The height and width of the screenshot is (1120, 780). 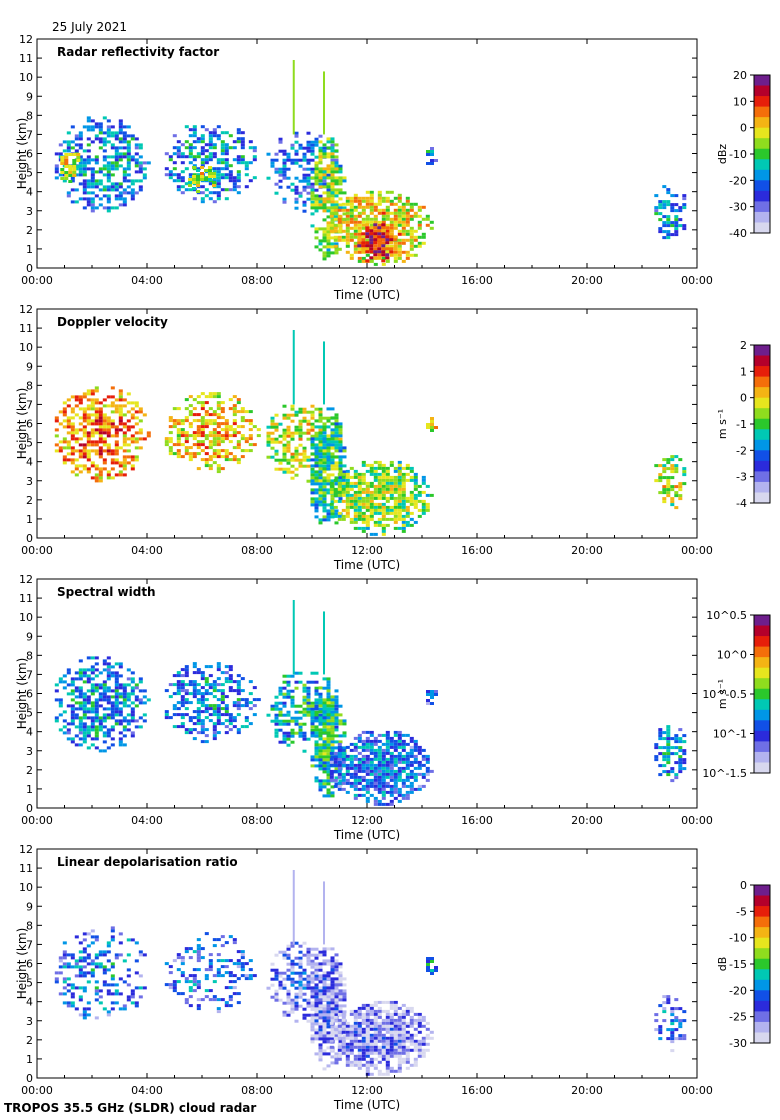 What do you see at coordinates (367, 280) in the screenshot?
I see `x-tick-label: 12:00` at bounding box center [367, 280].